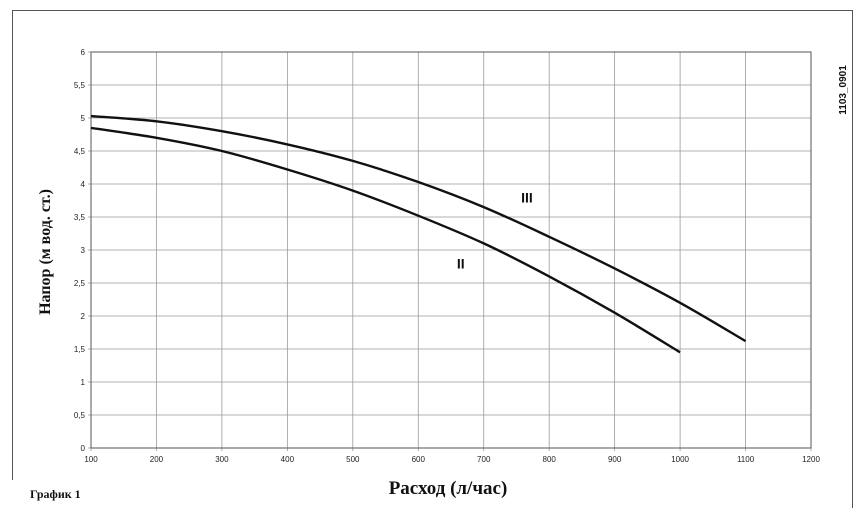 Image resolution: width=855 pixels, height=510 pixels. What do you see at coordinates (83, 316) in the screenshot?
I see `y-tick-label: 2` at bounding box center [83, 316].